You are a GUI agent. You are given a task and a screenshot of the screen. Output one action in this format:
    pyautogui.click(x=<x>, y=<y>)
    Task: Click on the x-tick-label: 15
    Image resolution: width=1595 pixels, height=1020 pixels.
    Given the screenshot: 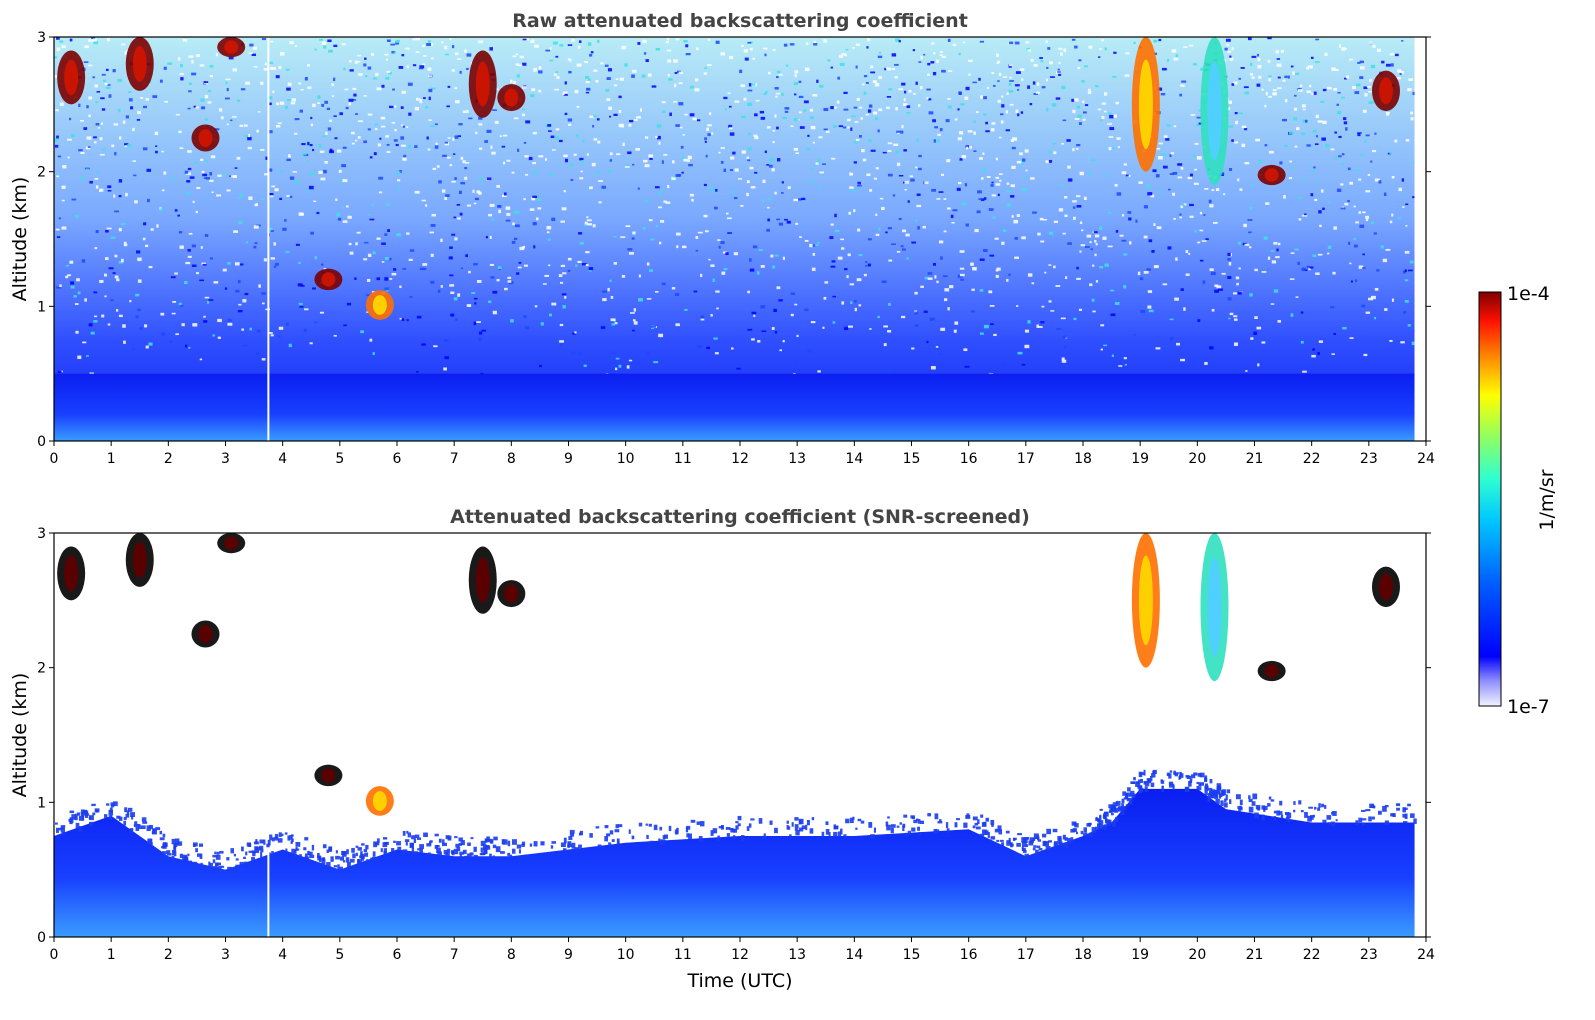 What is the action you would take?
    pyautogui.click(x=912, y=459)
    